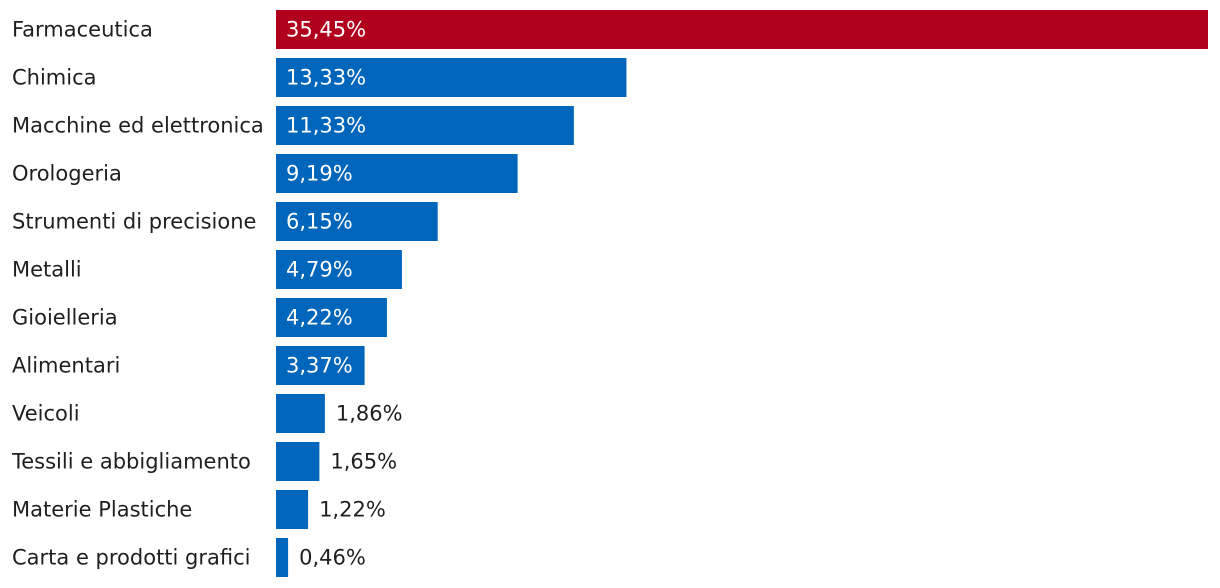 This screenshot has width=1220, height=588. What do you see at coordinates (326, 30) in the screenshot?
I see `value-label-farmaceutica: 35,45%` at bounding box center [326, 30].